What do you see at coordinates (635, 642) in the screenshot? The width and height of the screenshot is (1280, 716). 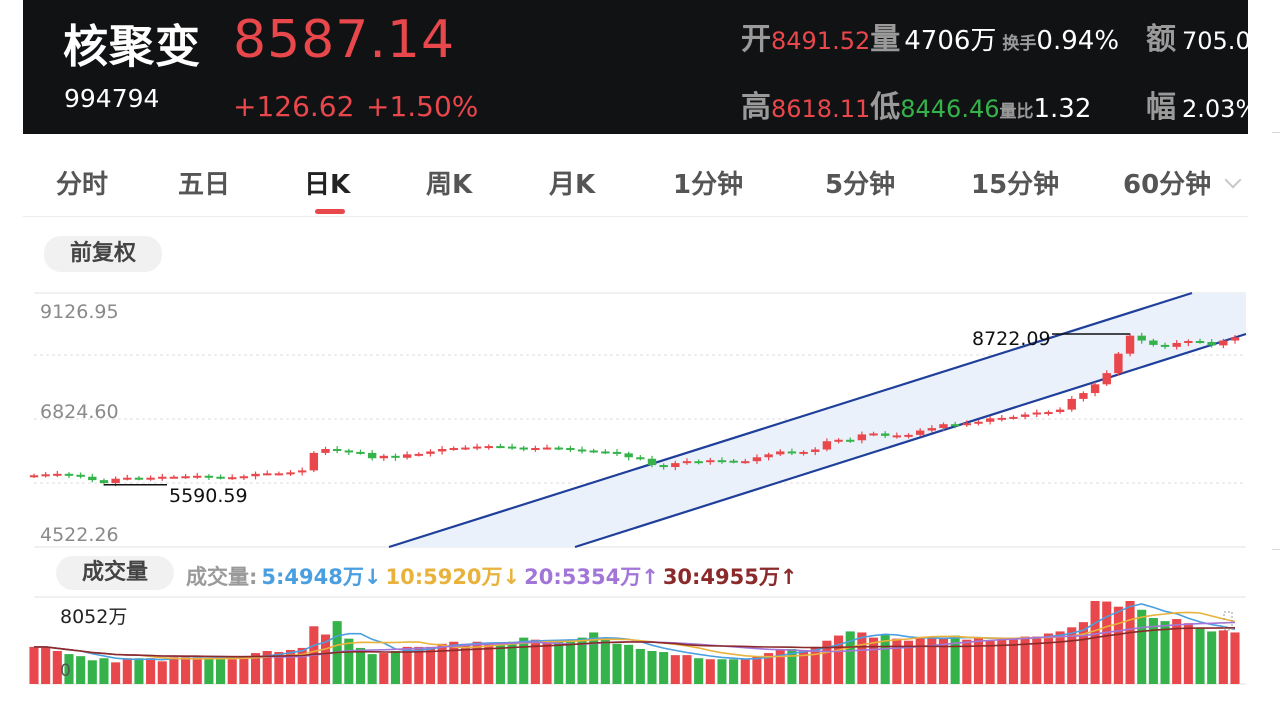 I see `volume-ma30-line` at bounding box center [635, 642].